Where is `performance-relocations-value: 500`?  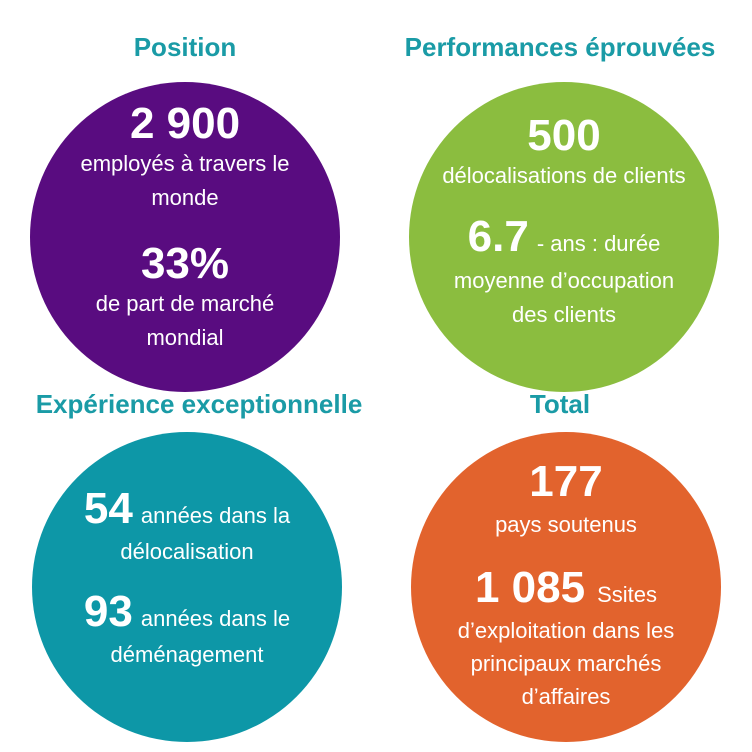 performance-relocations-value: 500 is located at coordinates (564, 135).